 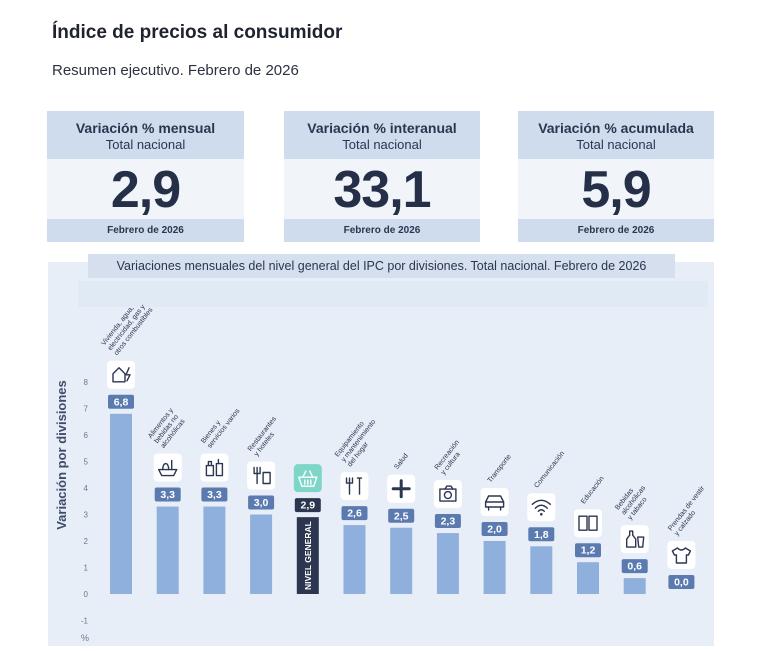 I want to click on category-label-line: Transporte, so click(x=500, y=468).